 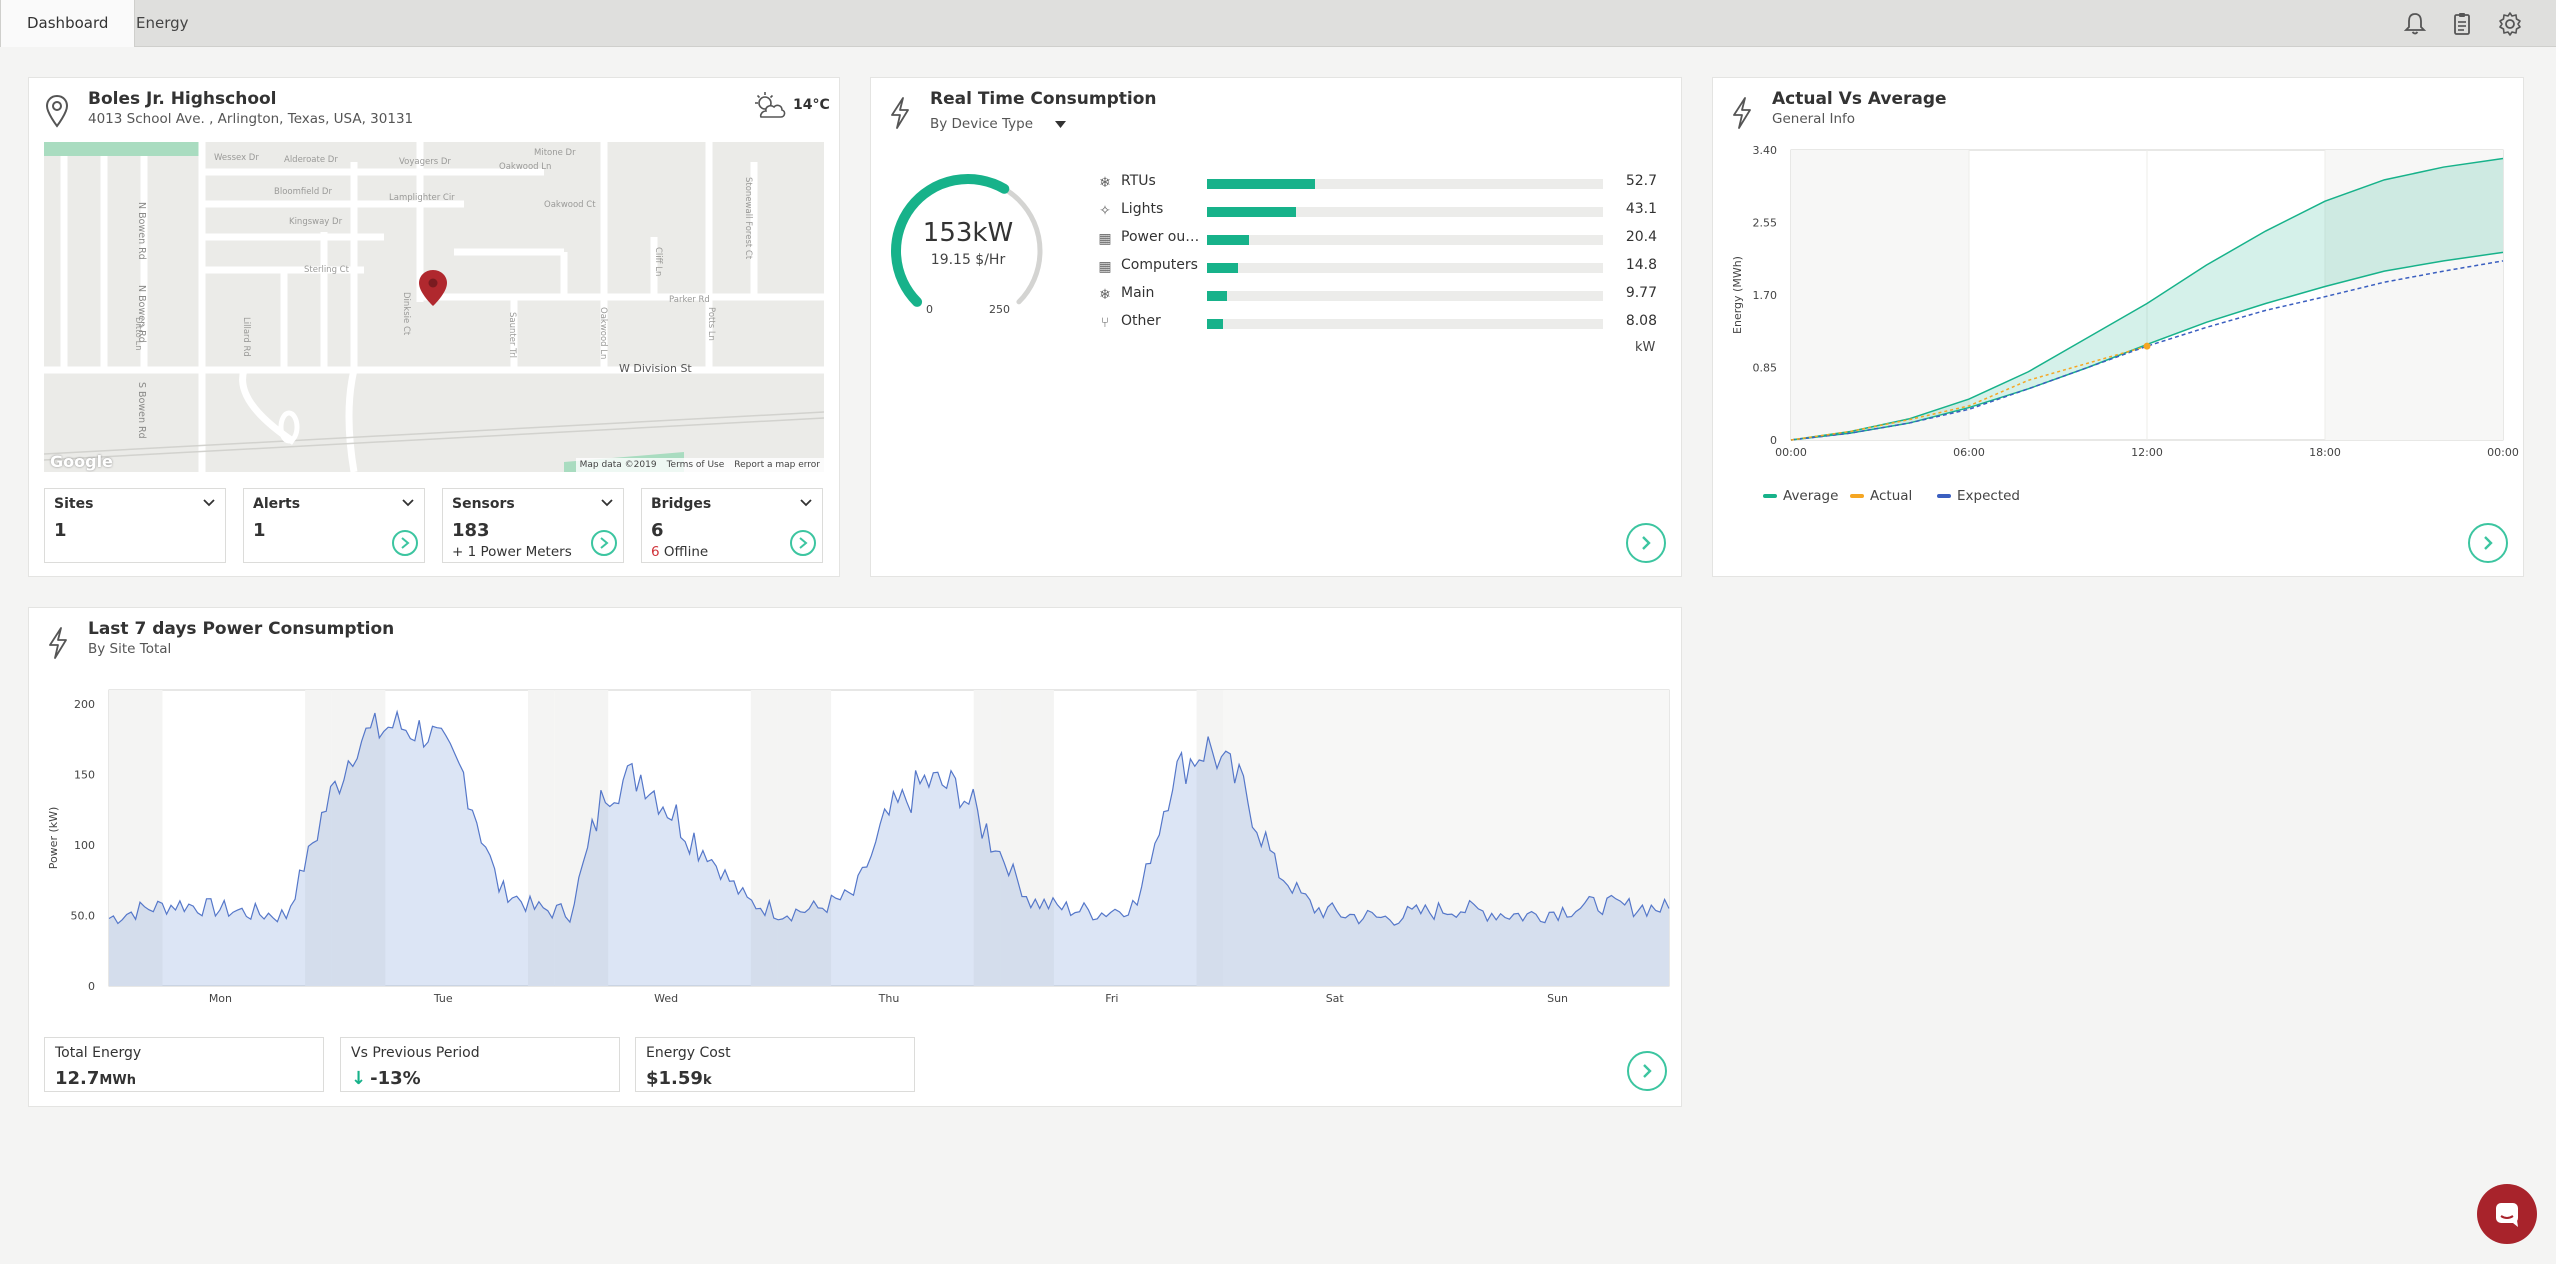 I want to click on bridges-go-button, so click(x=803, y=543).